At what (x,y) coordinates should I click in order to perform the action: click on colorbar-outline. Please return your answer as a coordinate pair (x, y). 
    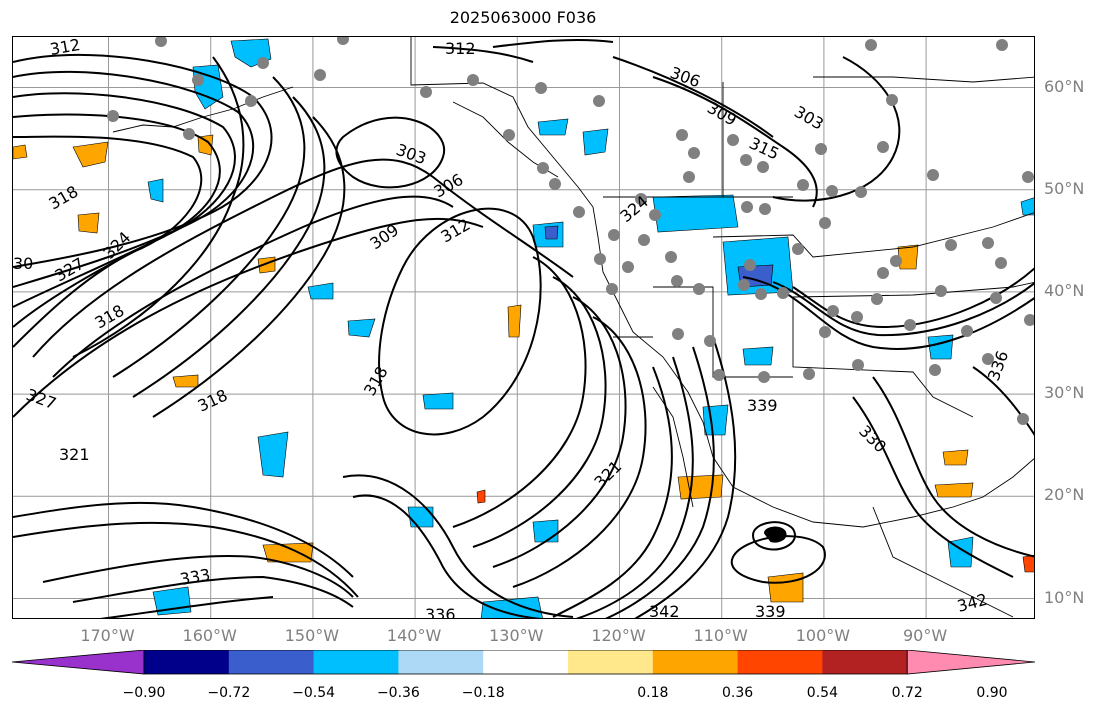
    Looking at the image, I should click on (525, 662).